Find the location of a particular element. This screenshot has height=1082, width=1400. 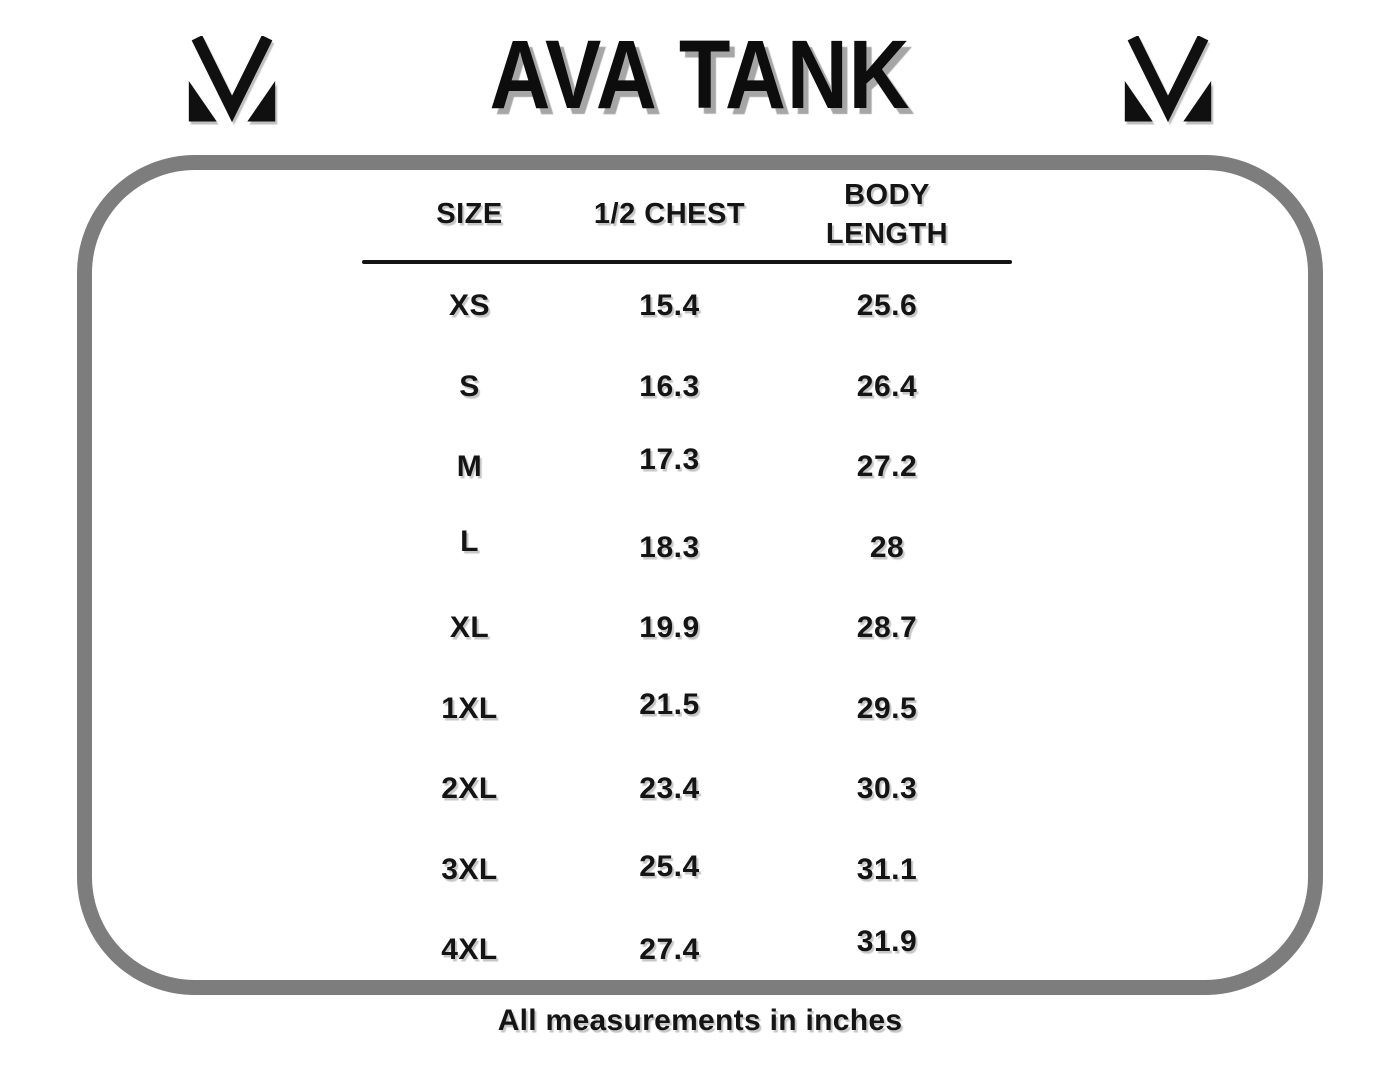

body-length-cell: 28.7 is located at coordinates (887, 628).